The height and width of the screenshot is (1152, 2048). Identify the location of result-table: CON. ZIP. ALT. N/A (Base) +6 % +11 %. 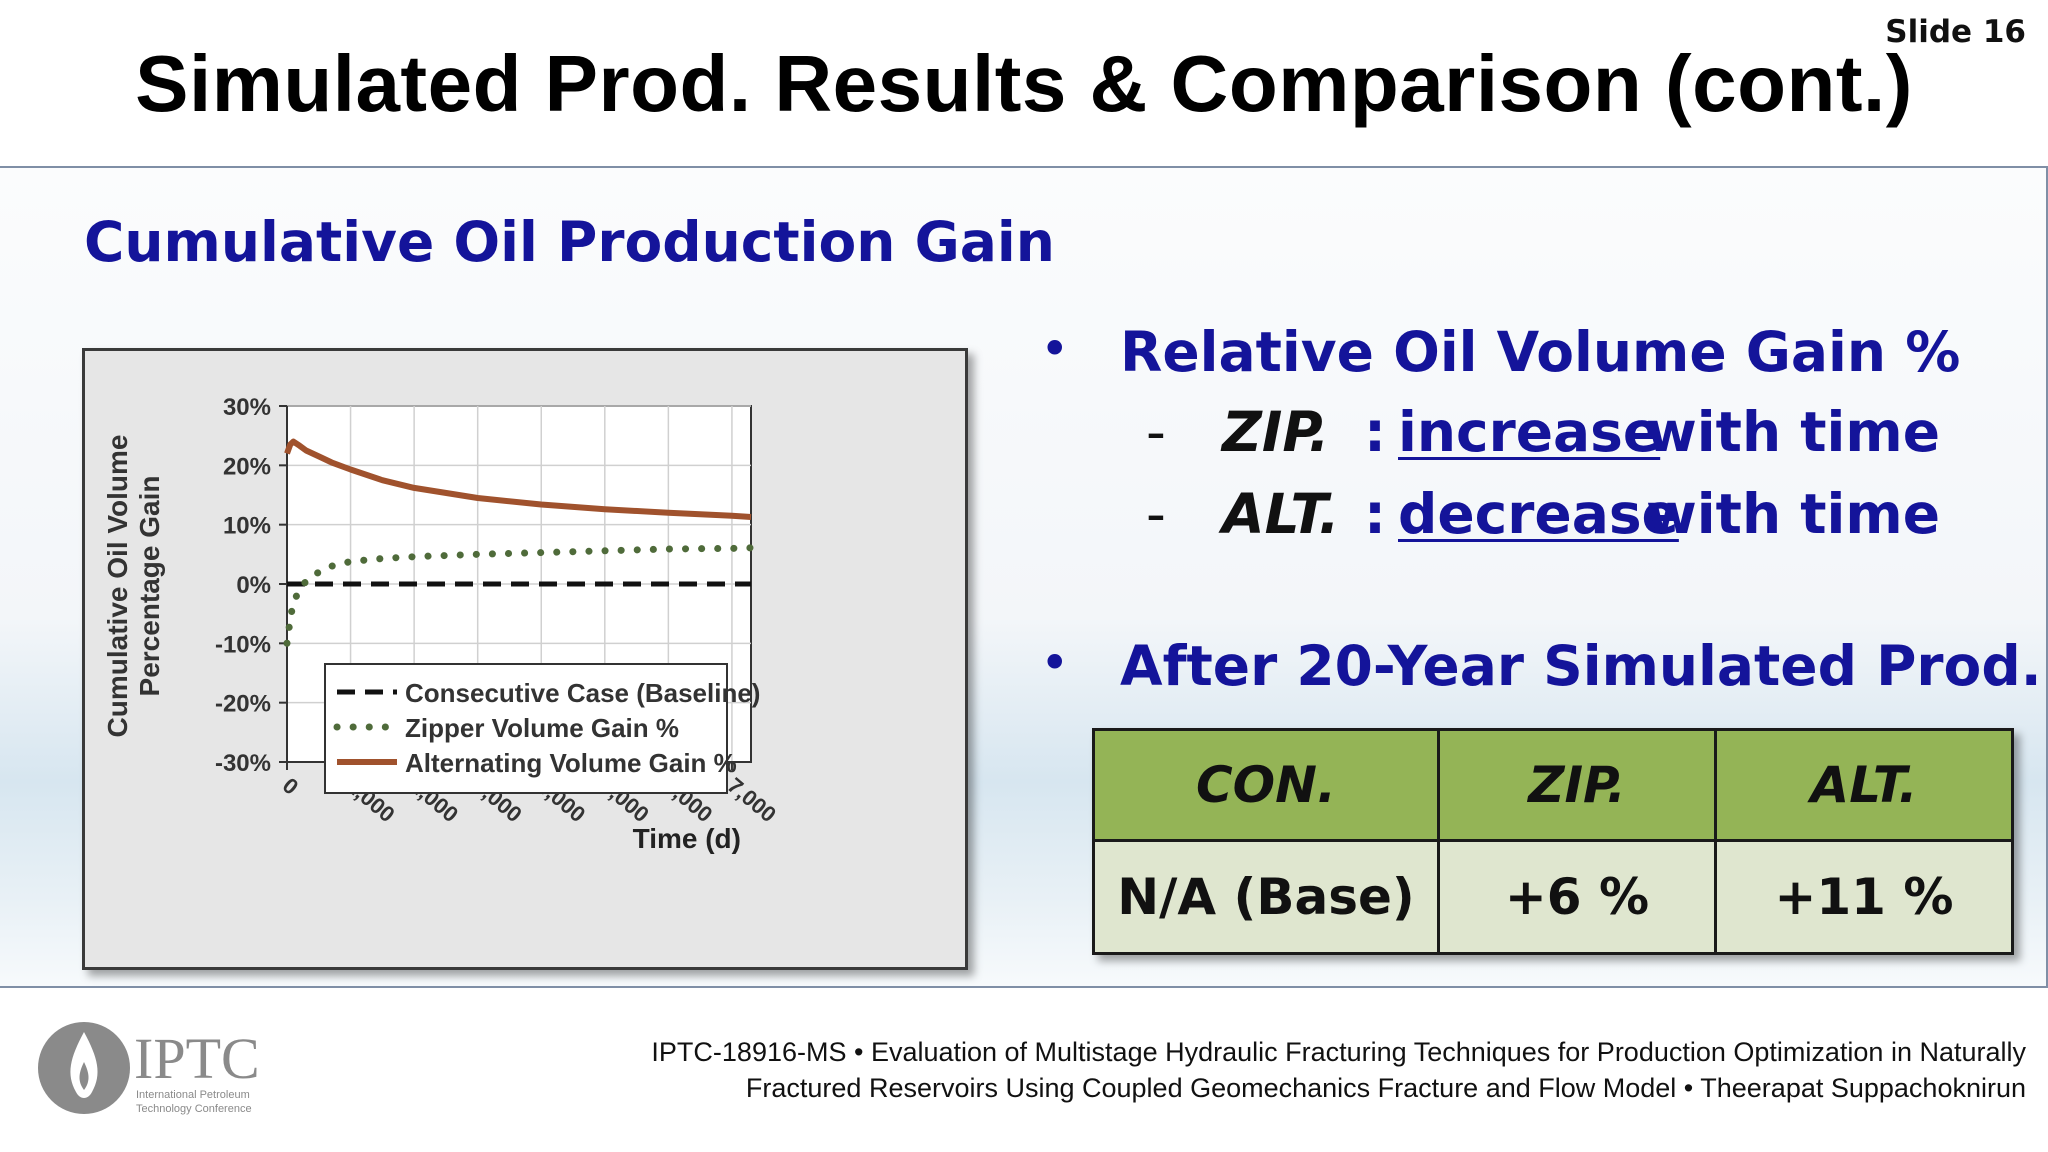
(1553, 841).